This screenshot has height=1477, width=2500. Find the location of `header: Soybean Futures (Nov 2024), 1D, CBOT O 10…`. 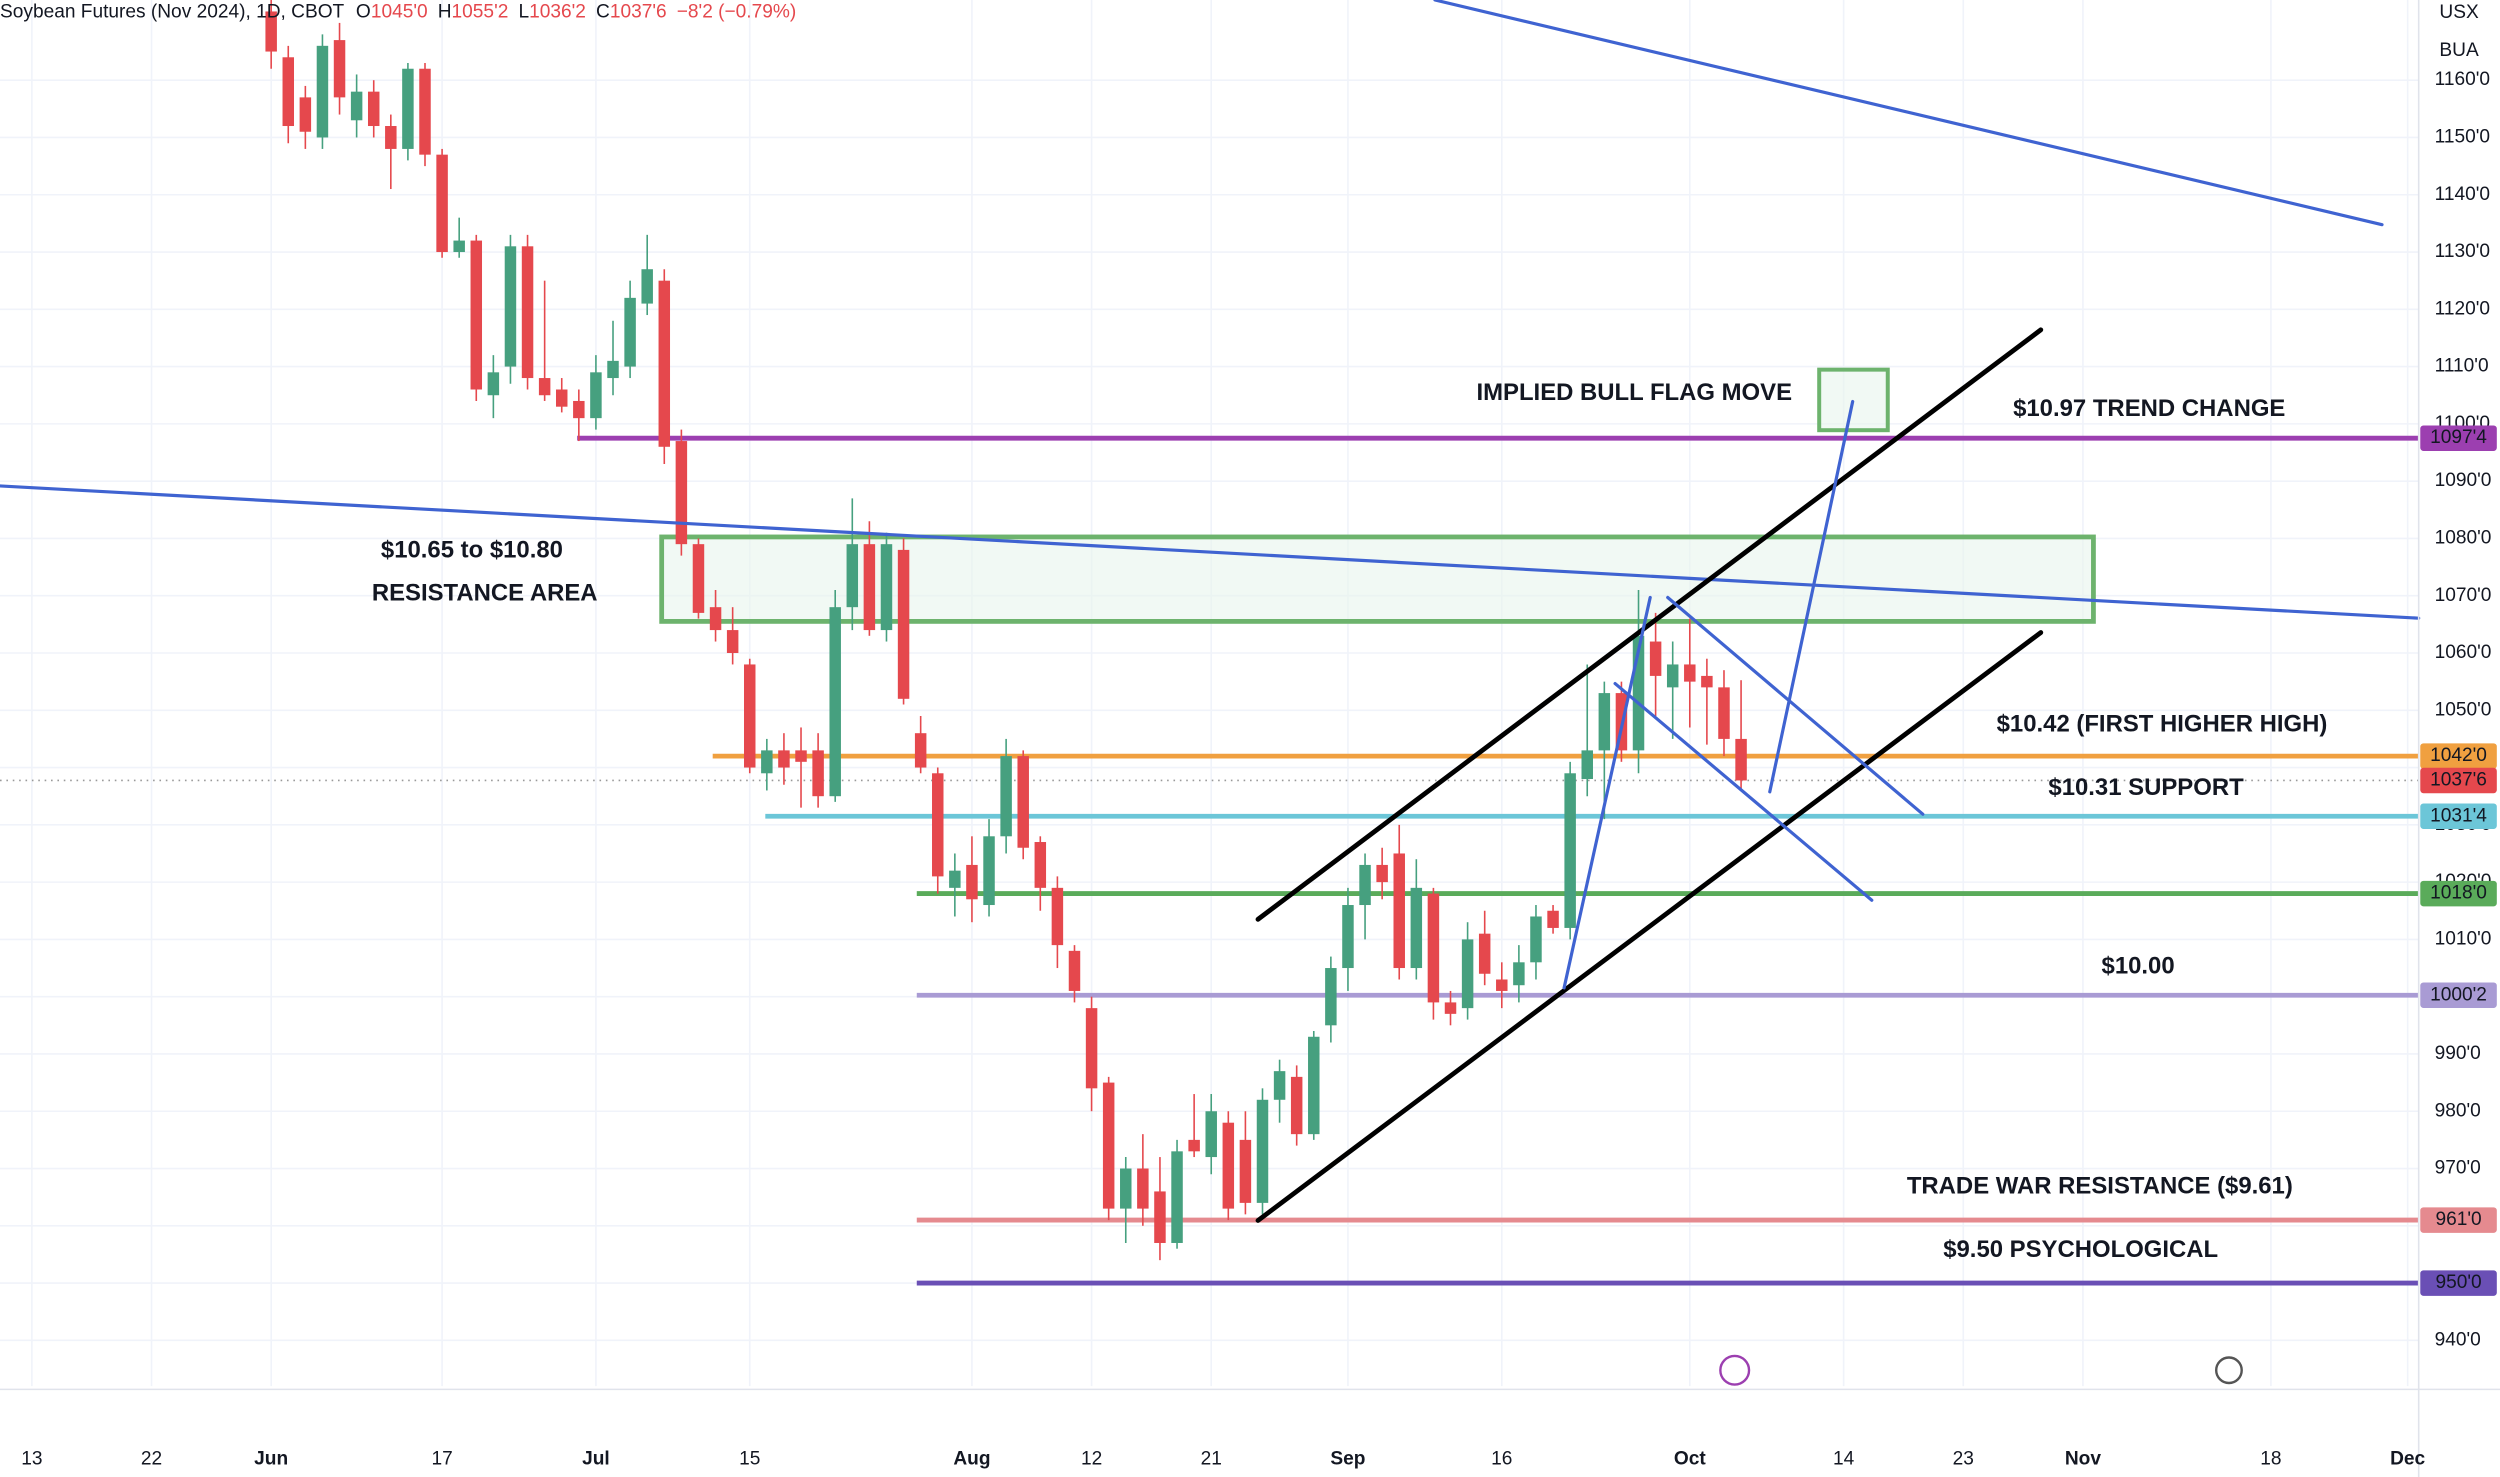

header: Soybean Futures (Nov 2024), 1D, CBOT O 10… is located at coordinates (398, 12).